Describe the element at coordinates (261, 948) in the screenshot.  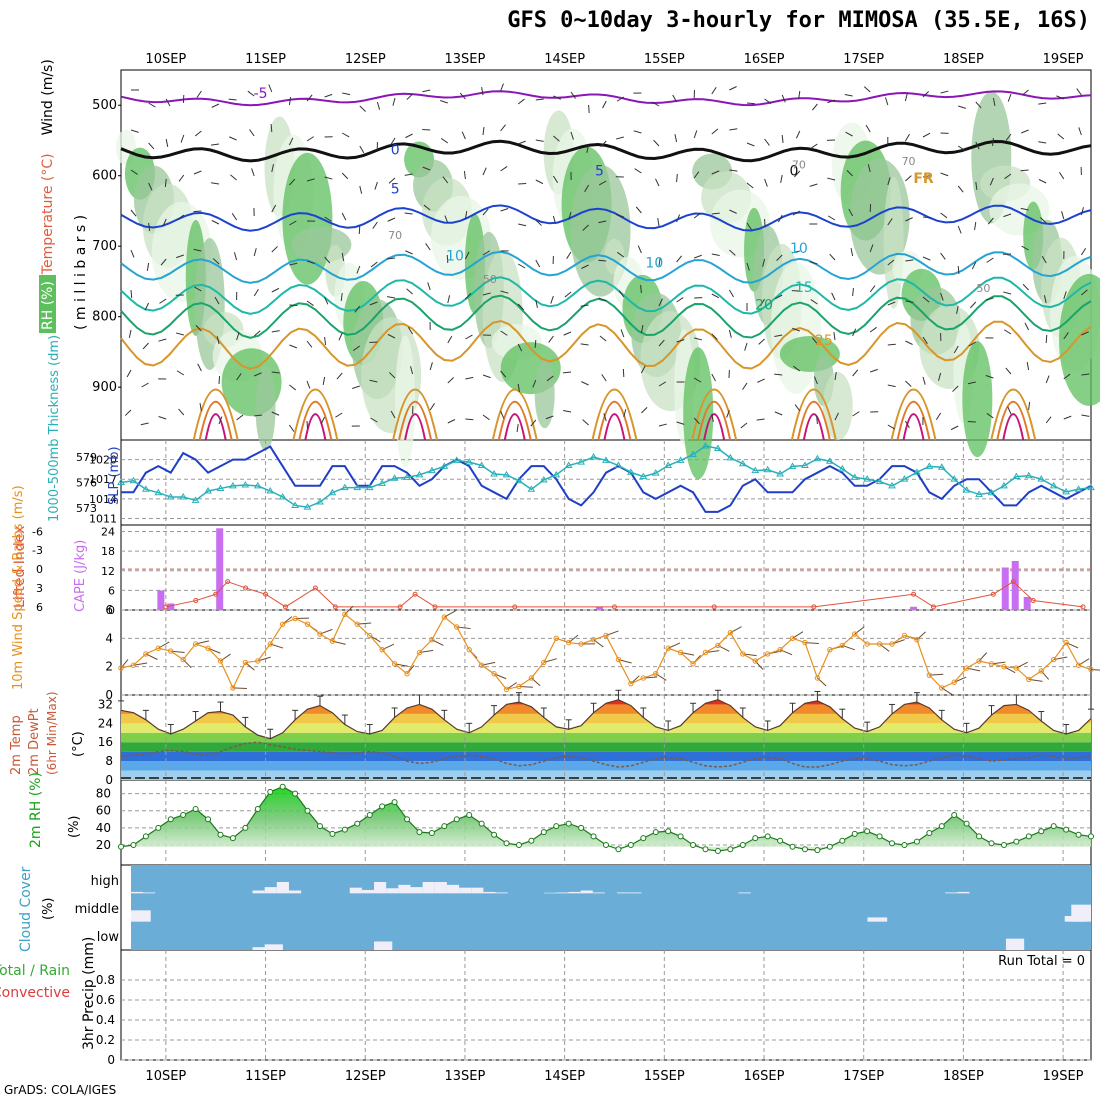
I see `cloud-low-bar` at that location.